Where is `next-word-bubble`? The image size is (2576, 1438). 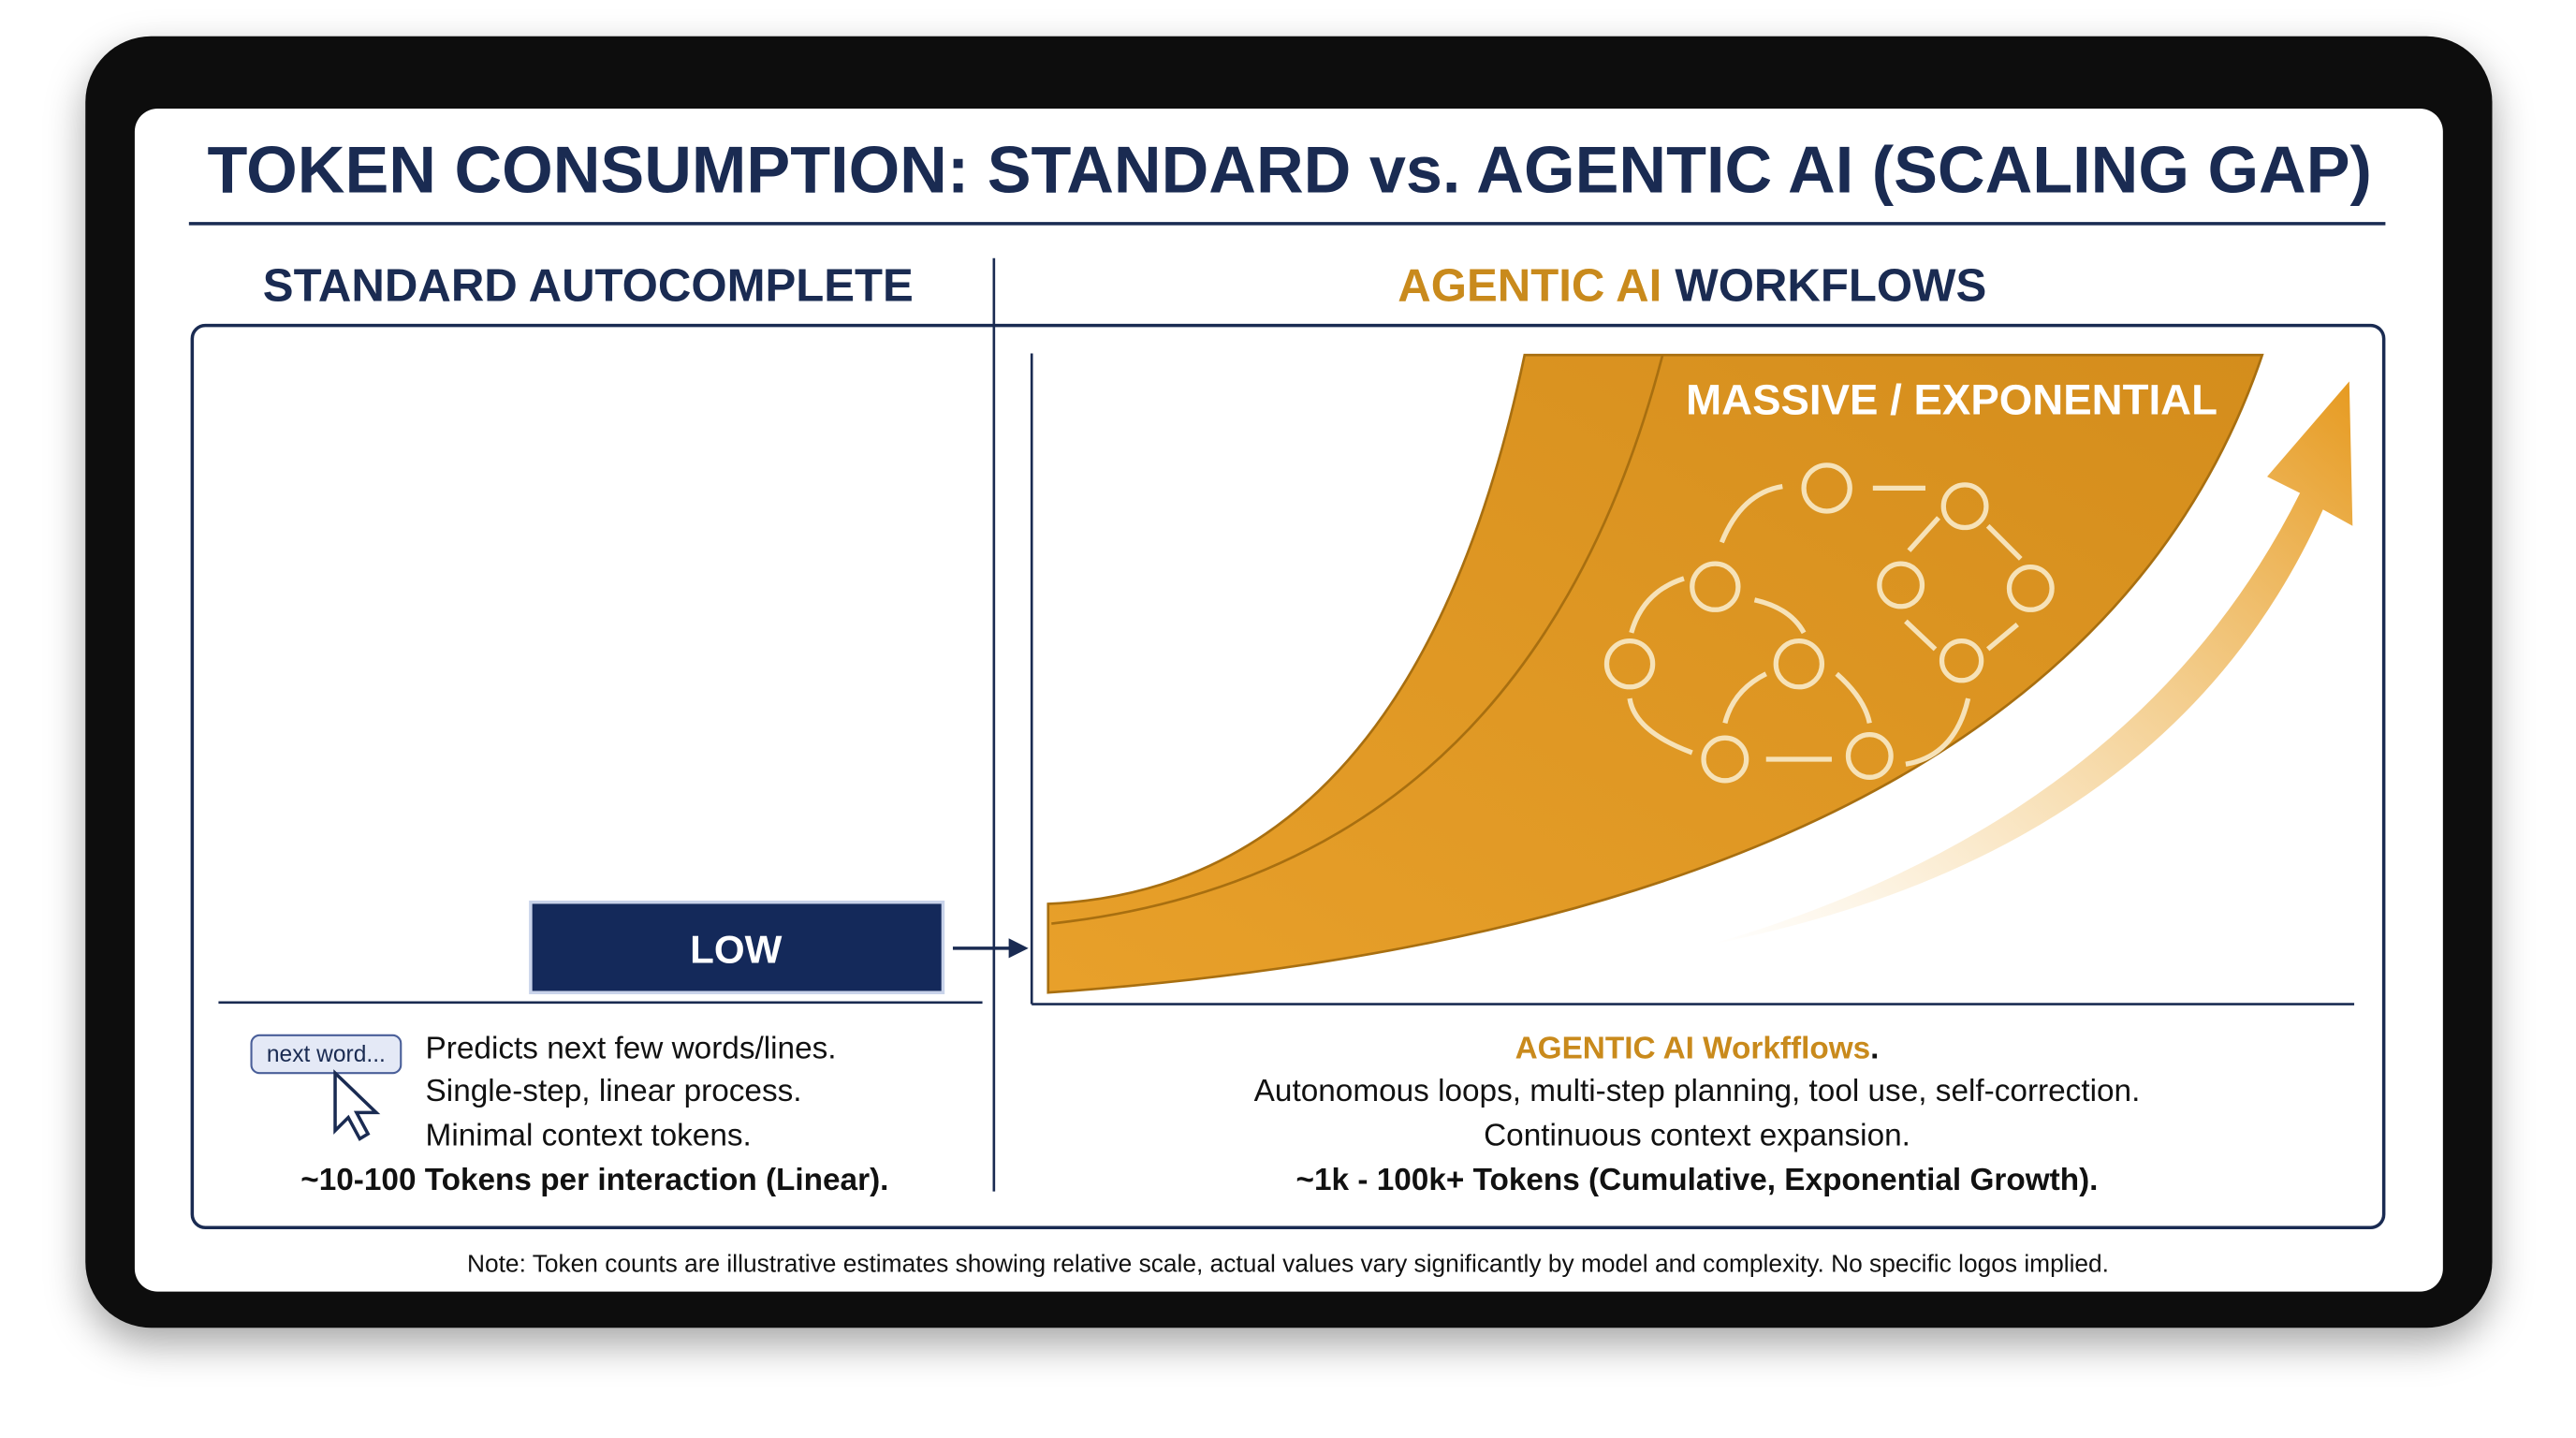
next-word-bubble is located at coordinates (326, 1054).